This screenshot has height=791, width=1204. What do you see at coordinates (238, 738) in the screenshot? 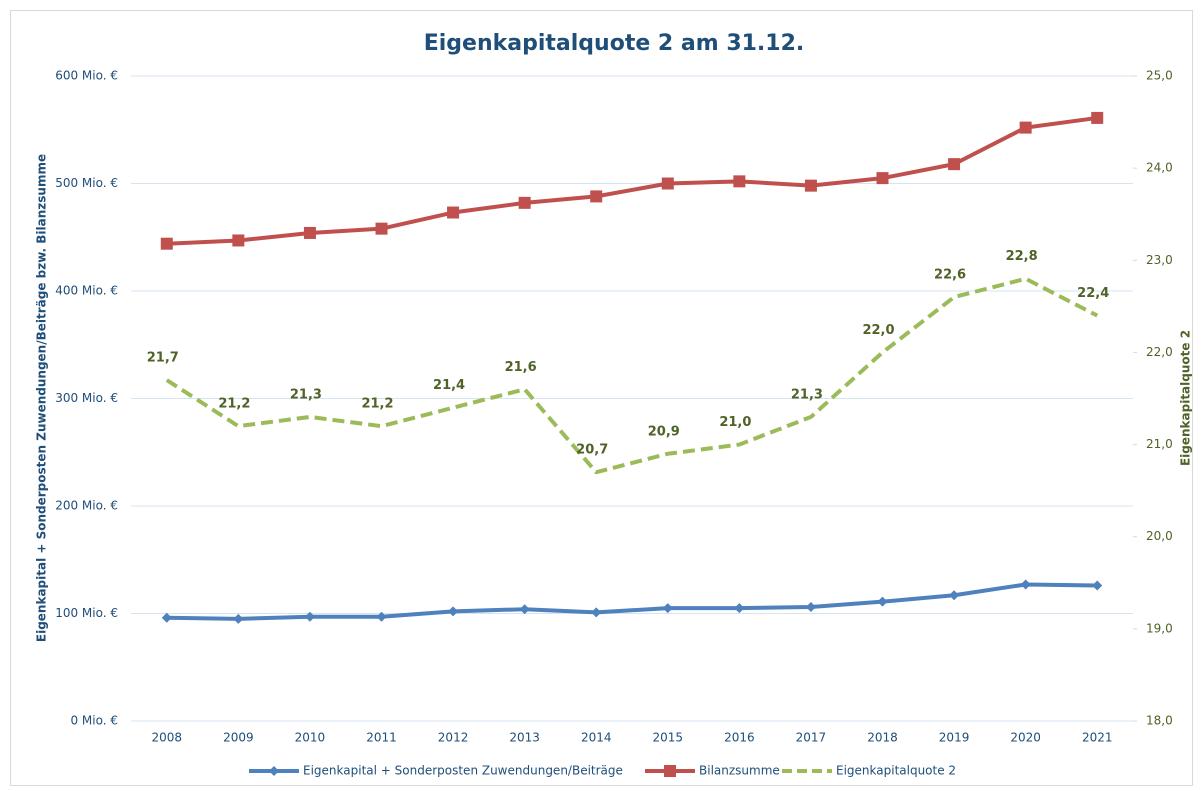
I see `x-tick-label: 2009` at bounding box center [238, 738].